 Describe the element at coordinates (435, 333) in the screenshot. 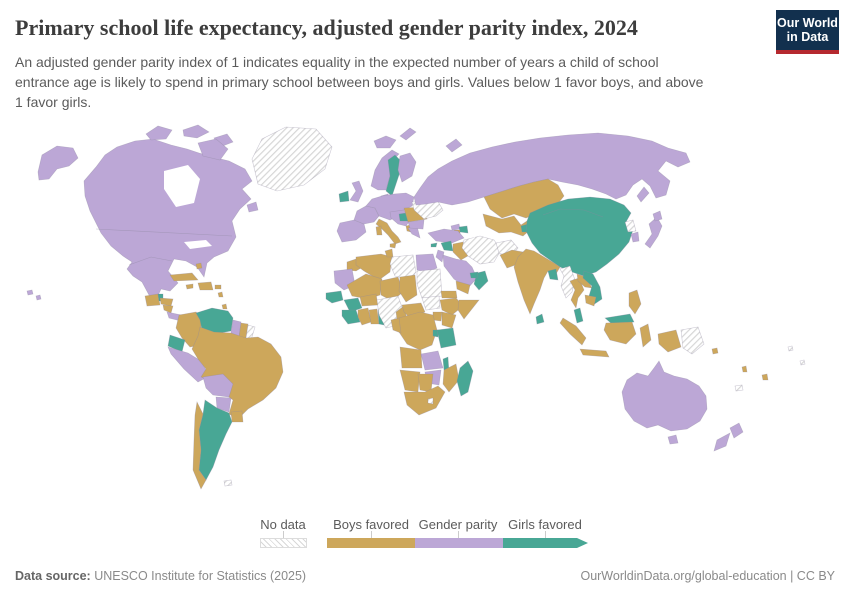

I see `country-rwanda-burundi` at that location.